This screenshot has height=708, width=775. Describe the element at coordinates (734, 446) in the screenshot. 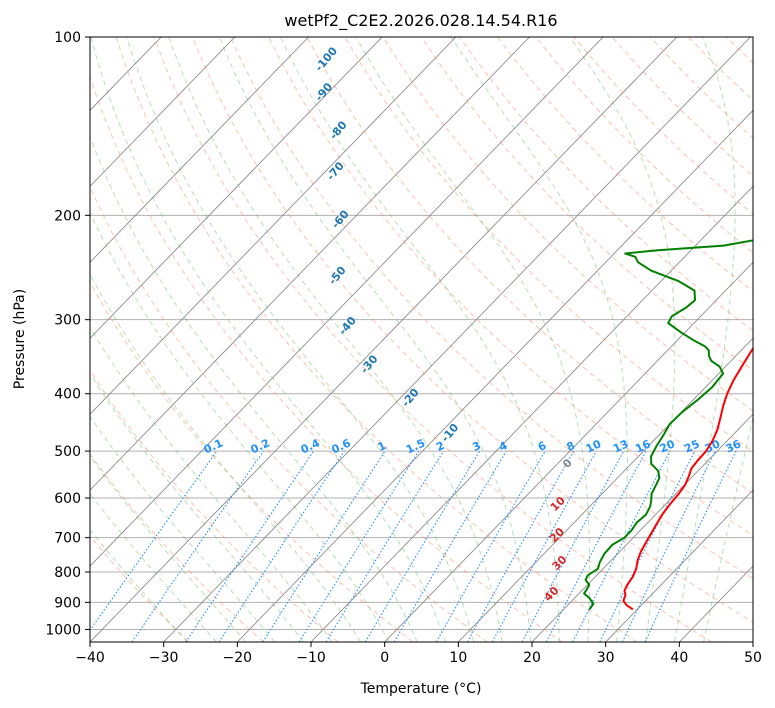

I see `mixing-ratio-label: 36` at that location.